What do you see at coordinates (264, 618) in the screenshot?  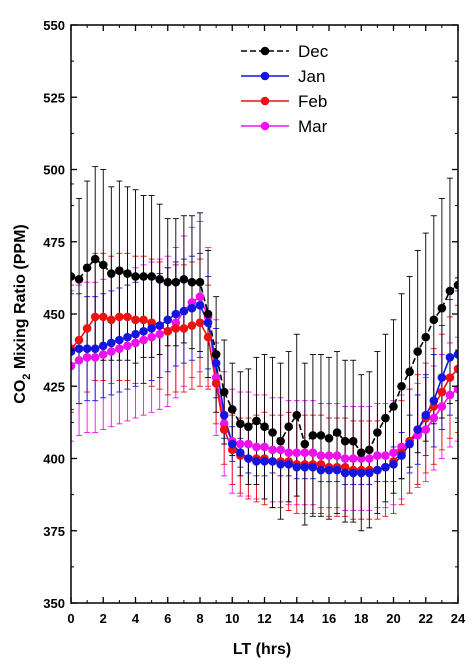 I see `x-tick-label: 12` at bounding box center [264, 618].